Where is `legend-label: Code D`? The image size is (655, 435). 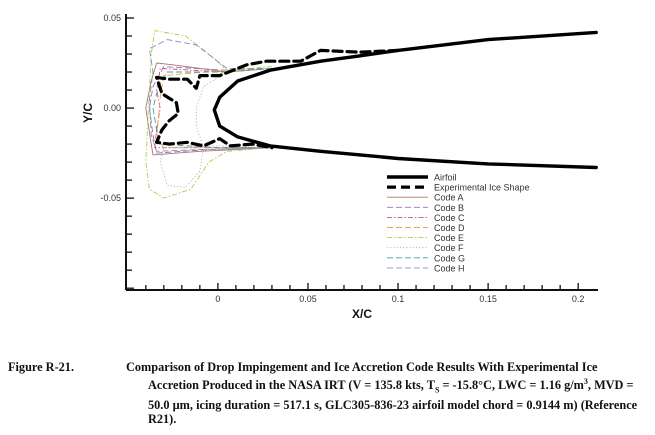
legend-label: Code D is located at coordinates (449, 228).